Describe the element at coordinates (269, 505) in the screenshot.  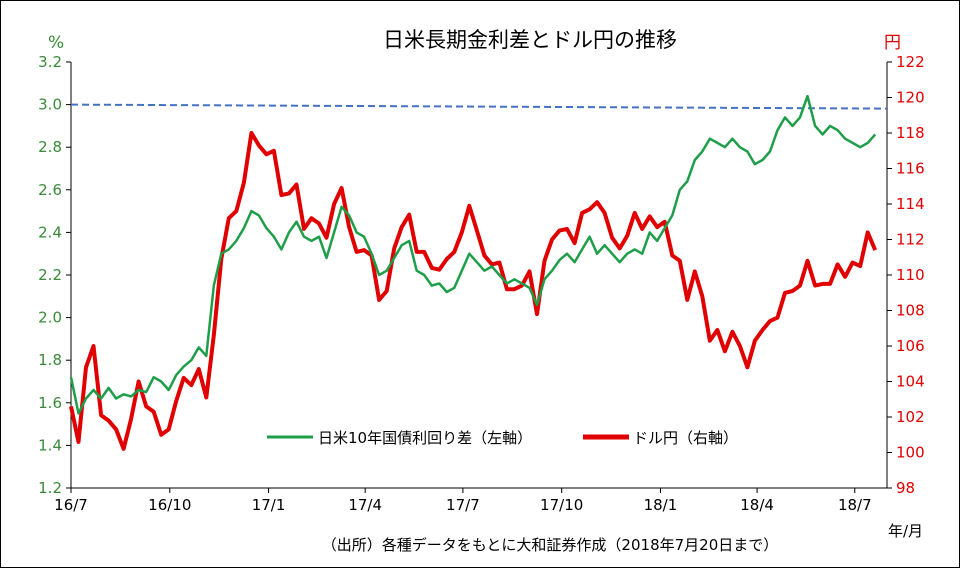
I see `x-axis-tick-label: 17/1` at that location.